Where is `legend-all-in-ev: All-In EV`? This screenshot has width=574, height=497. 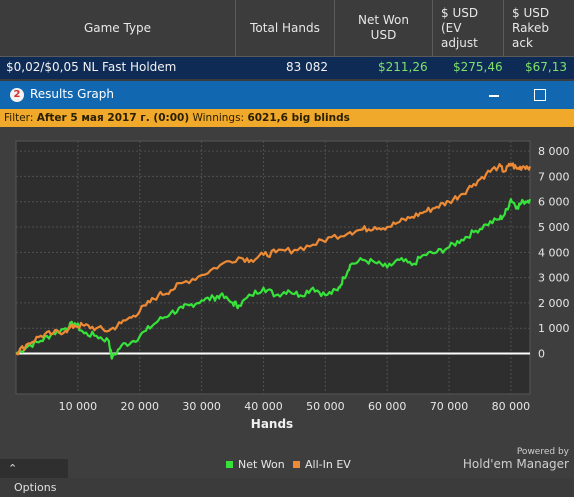
legend-all-in-ev: All-In EV is located at coordinates (322, 464).